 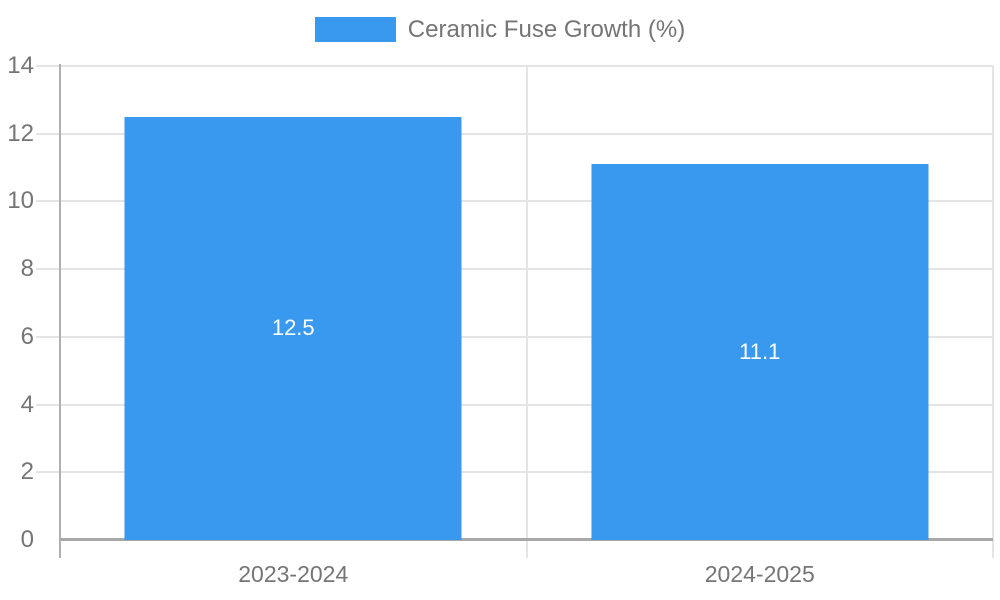 What do you see at coordinates (60, 311) in the screenshot?
I see `y-axis-line` at bounding box center [60, 311].